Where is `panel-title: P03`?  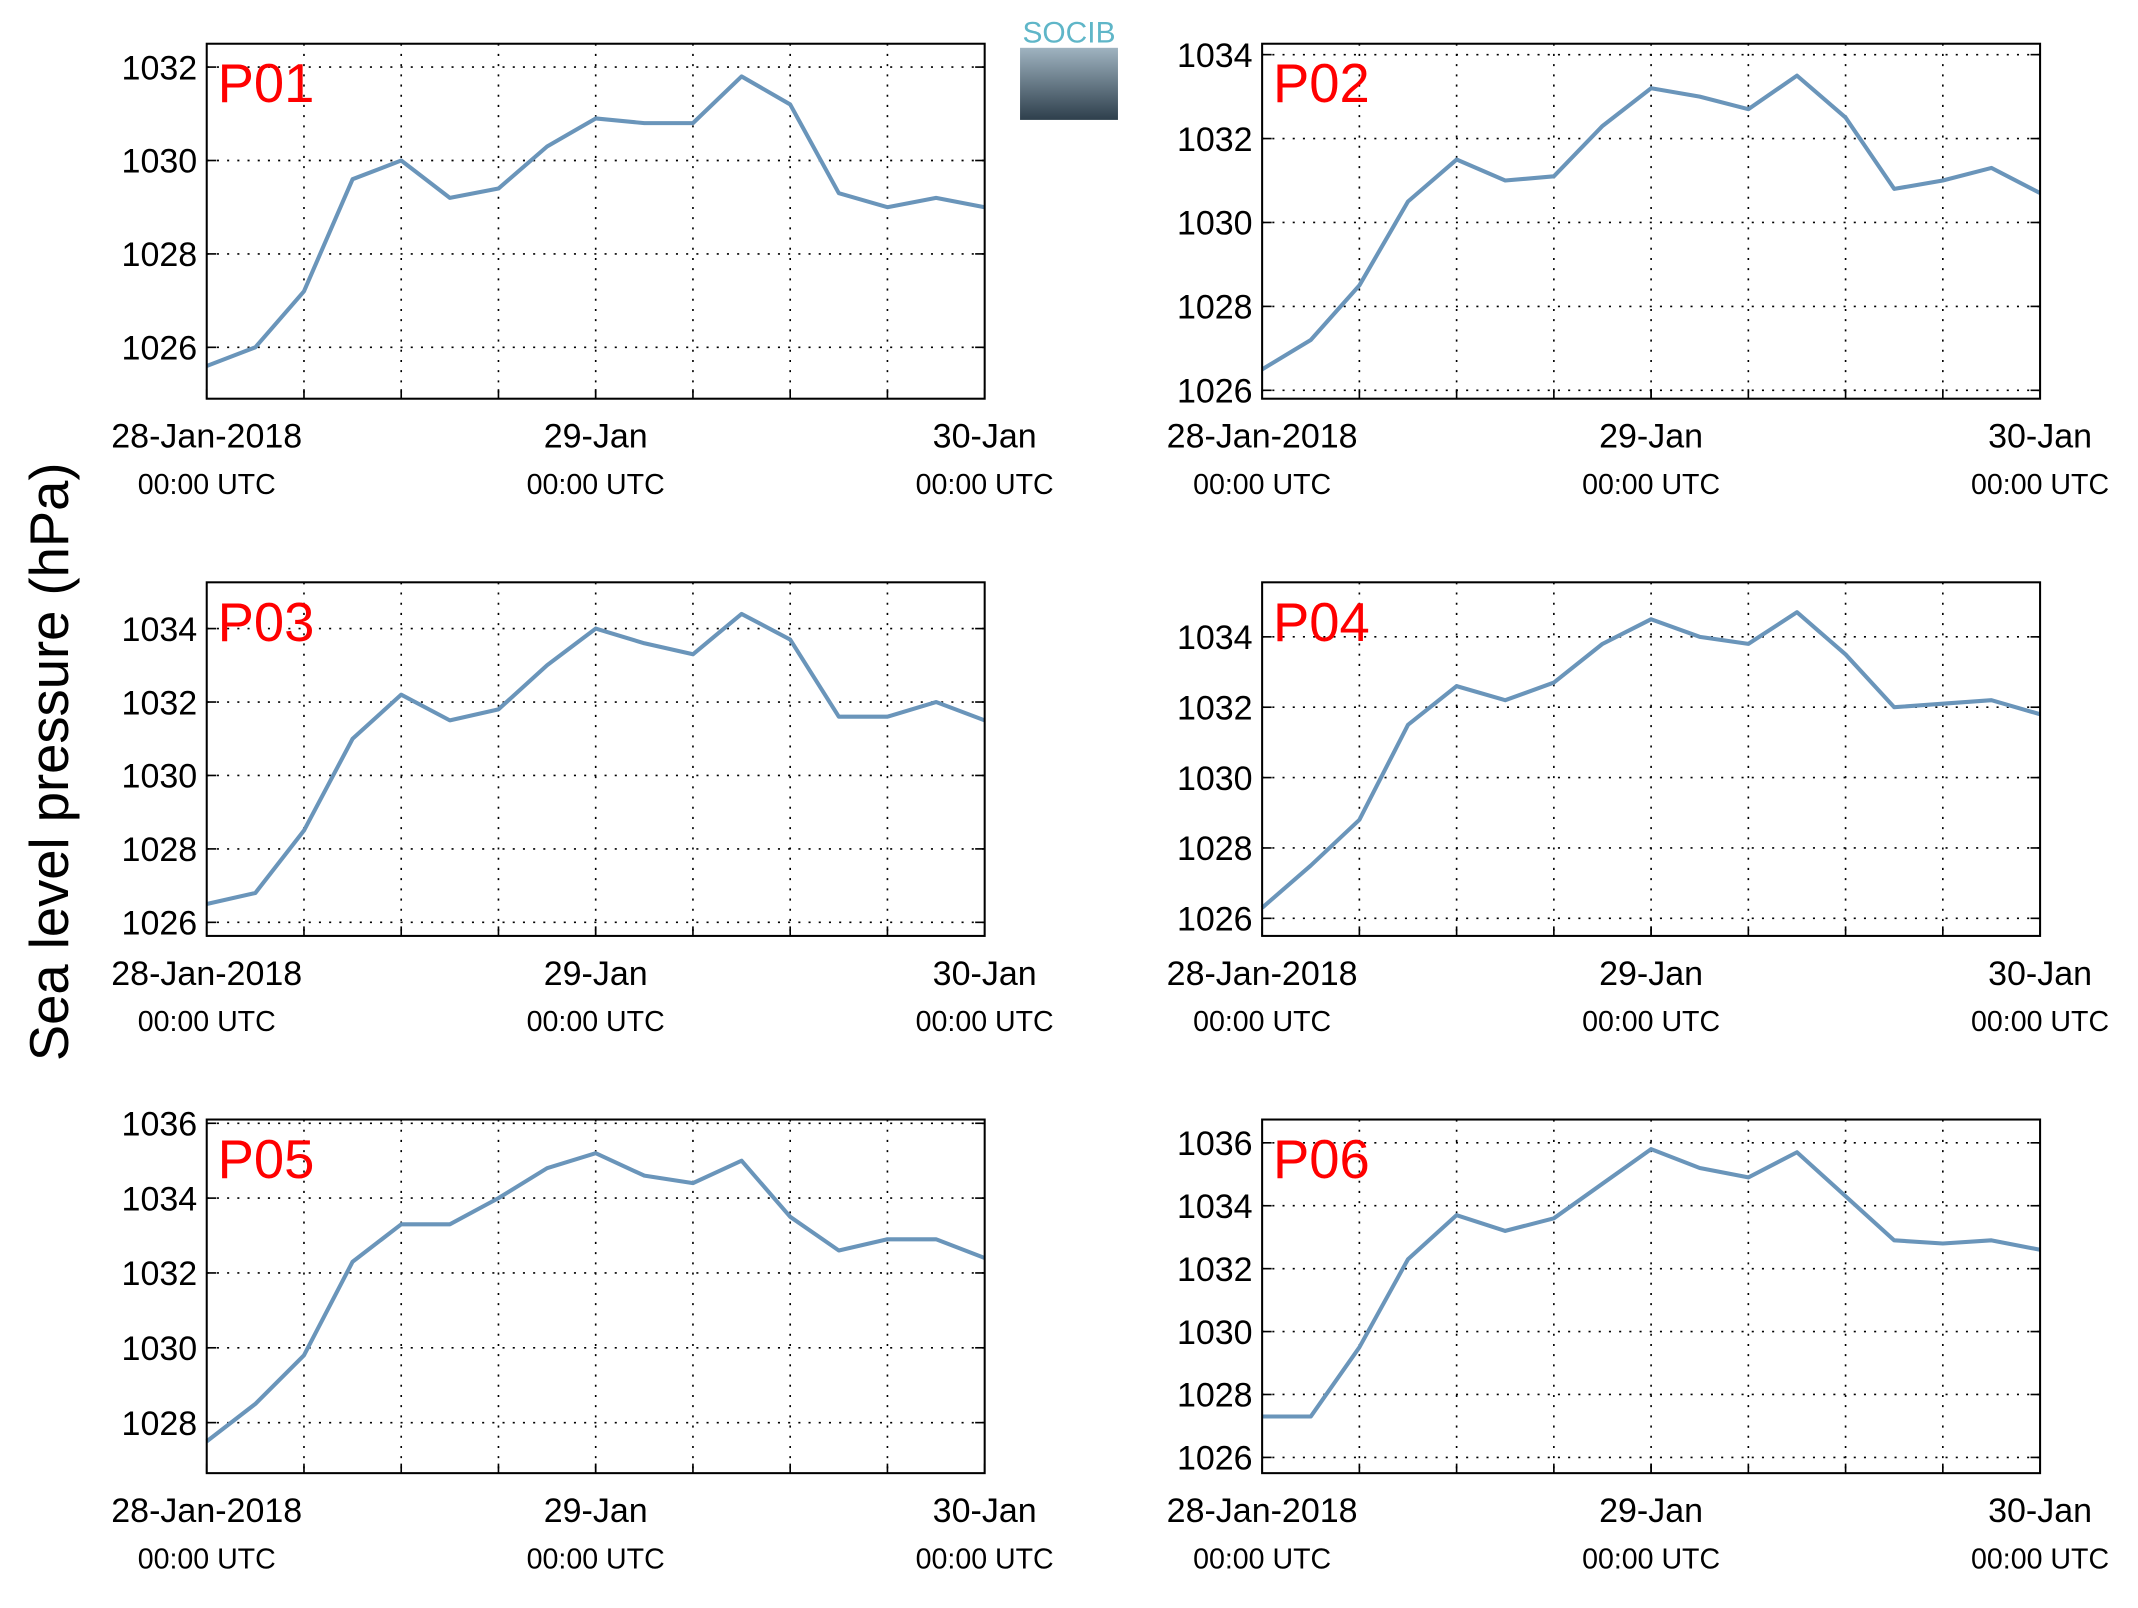
panel-title: P03 is located at coordinates (266, 622).